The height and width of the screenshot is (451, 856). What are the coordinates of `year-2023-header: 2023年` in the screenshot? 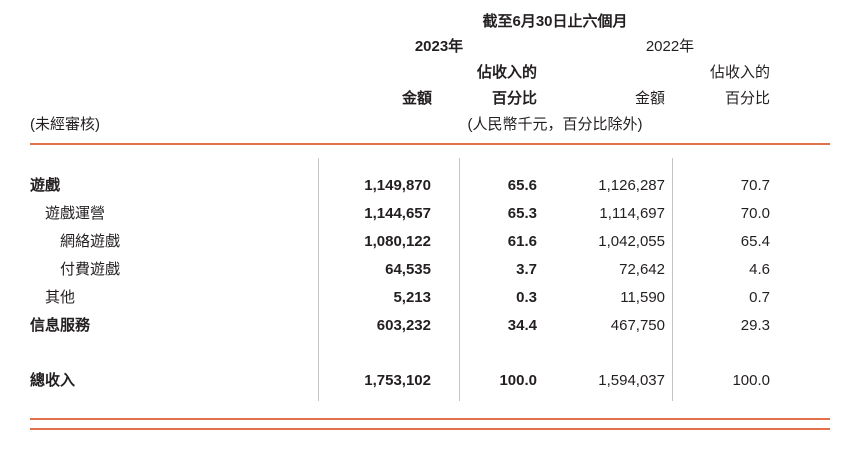 It's located at (439, 46).